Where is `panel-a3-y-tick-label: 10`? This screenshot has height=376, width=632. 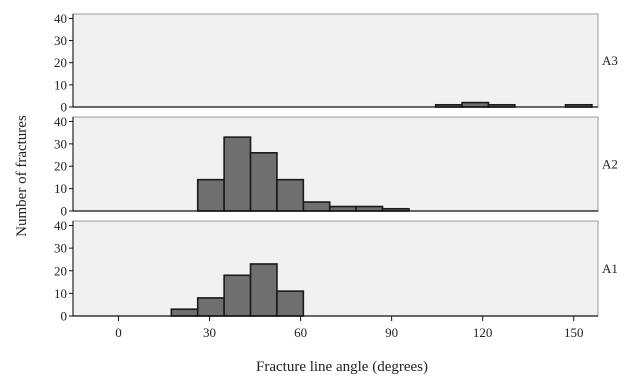
panel-a3-y-tick-label: 10 is located at coordinates (60, 84).